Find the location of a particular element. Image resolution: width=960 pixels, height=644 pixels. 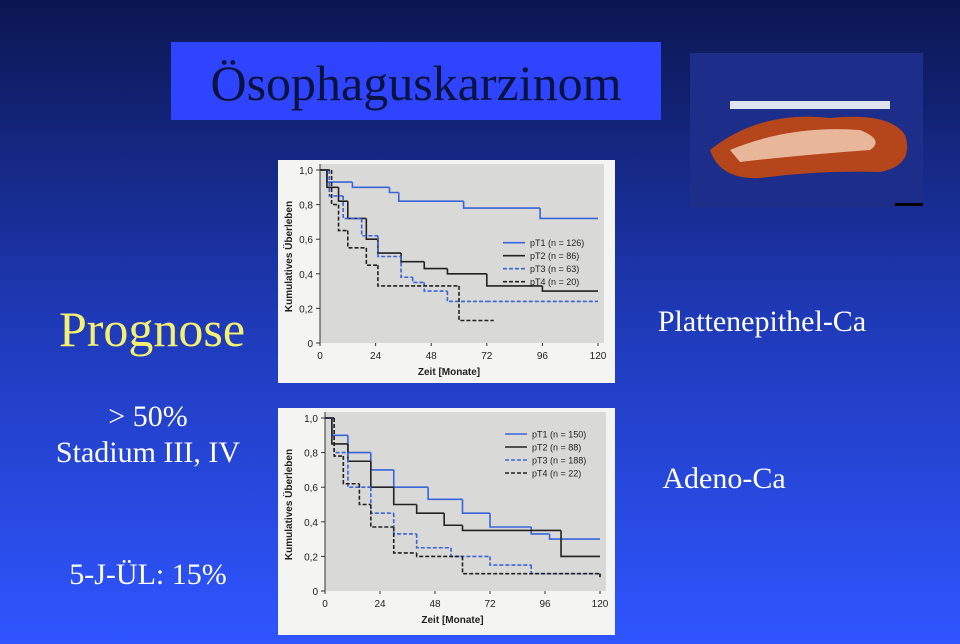

title: Ösophaguskarzinom is located at coordinates (415, 83).